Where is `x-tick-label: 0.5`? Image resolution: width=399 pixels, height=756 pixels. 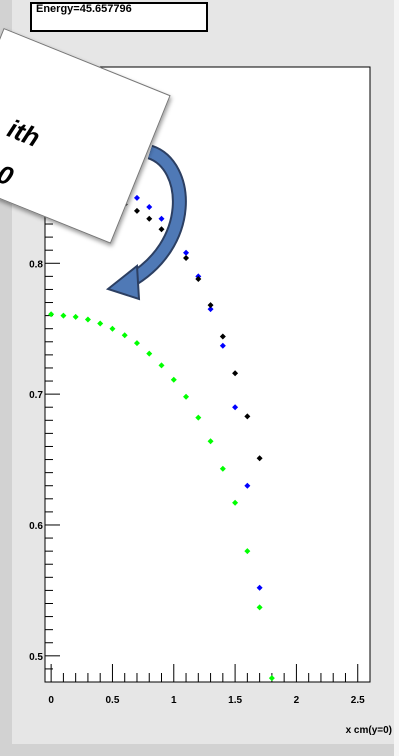
x-tick-label: 0.5 is located at coordinates (112, 700).